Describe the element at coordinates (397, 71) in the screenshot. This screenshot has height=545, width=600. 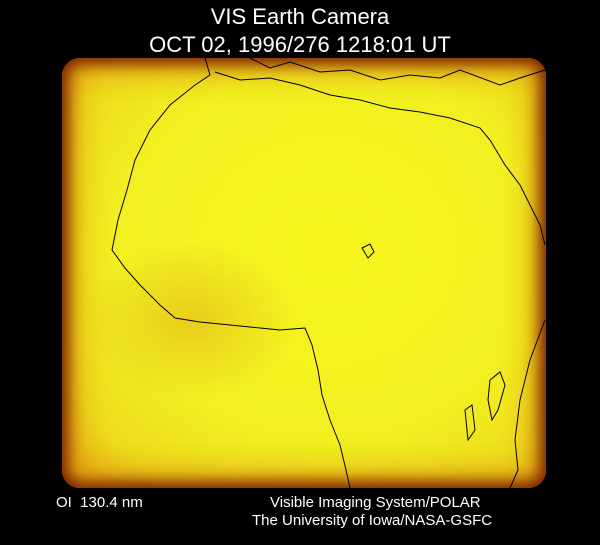
I see `europe-coast` at that location.